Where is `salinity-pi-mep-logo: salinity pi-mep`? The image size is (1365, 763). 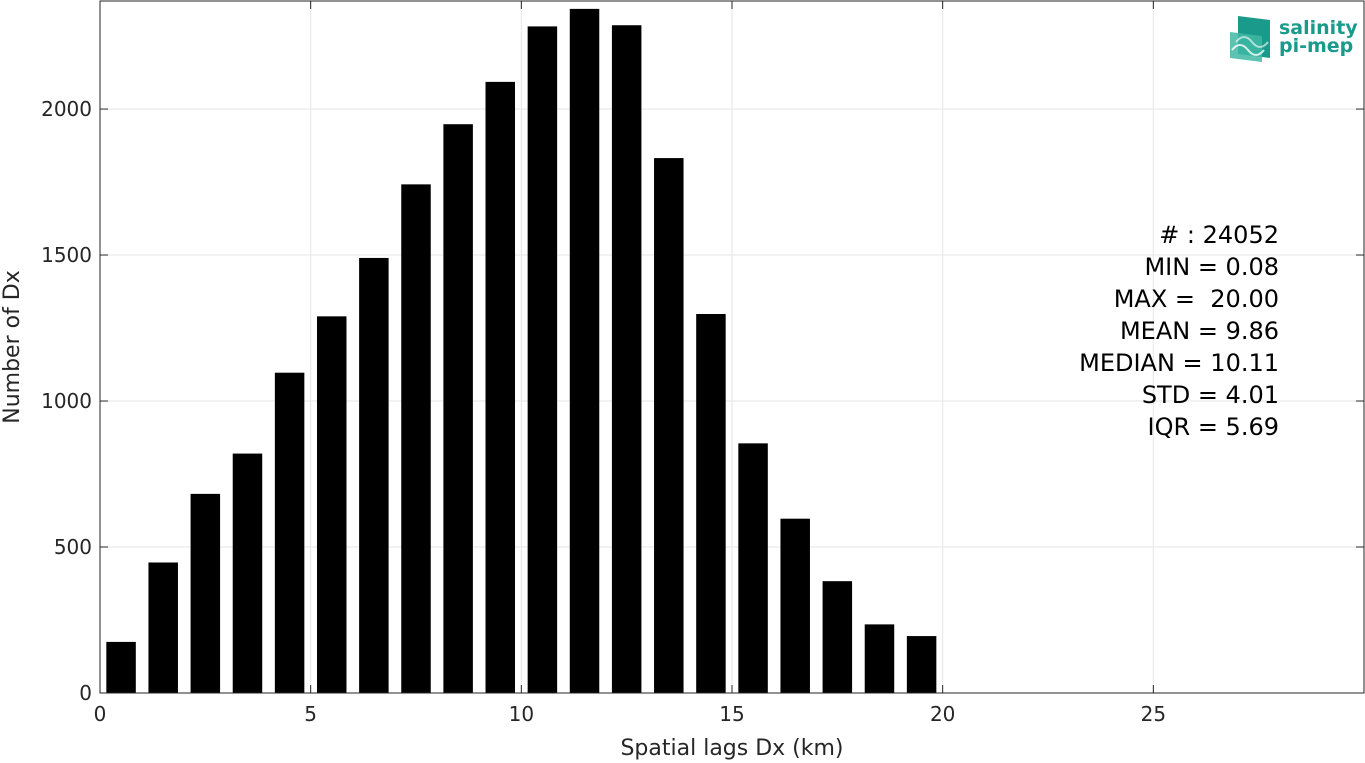 salinity-pi-mep-logo: salinity pi-mep is located at coordinates (1294, 39).